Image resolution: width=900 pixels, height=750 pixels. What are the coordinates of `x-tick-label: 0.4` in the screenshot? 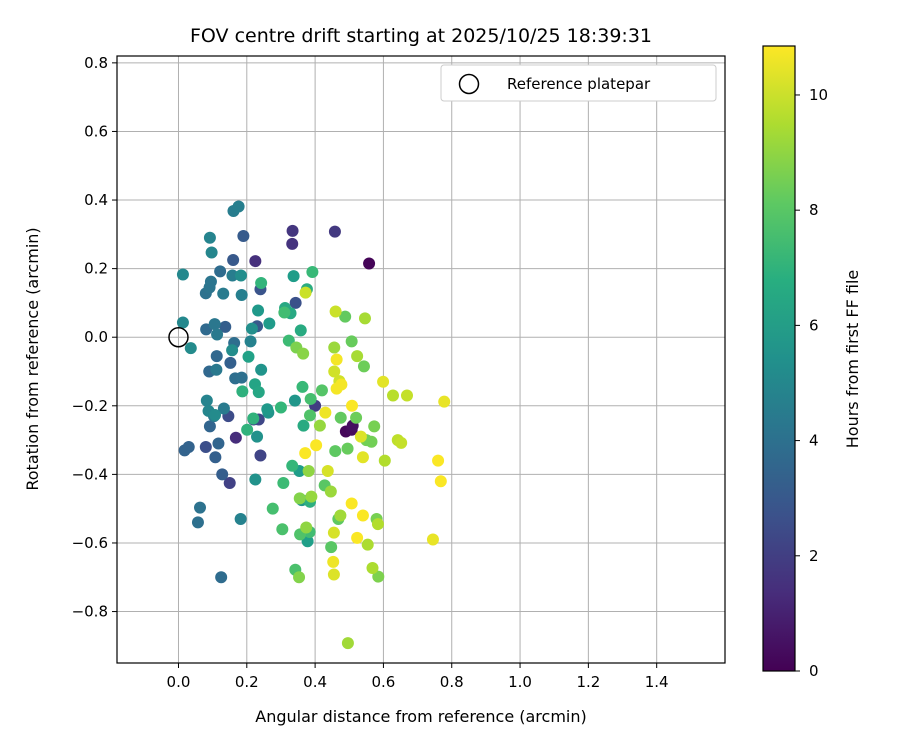 It's located at (315, 682).